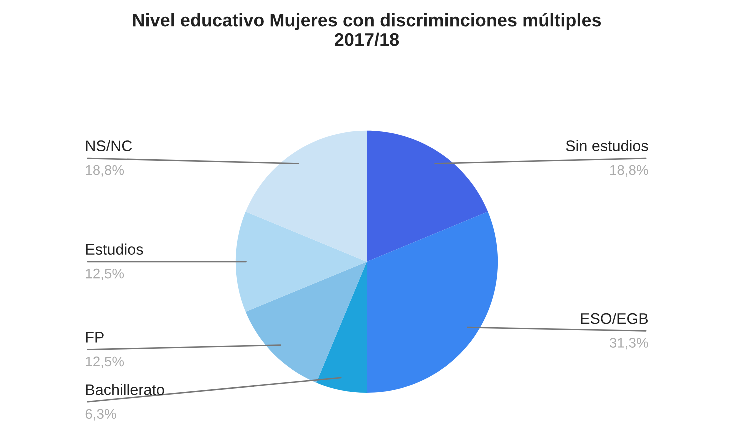 The image size is (734, 444). I want to click on slice-label: NS/NC, so click(109, 146).